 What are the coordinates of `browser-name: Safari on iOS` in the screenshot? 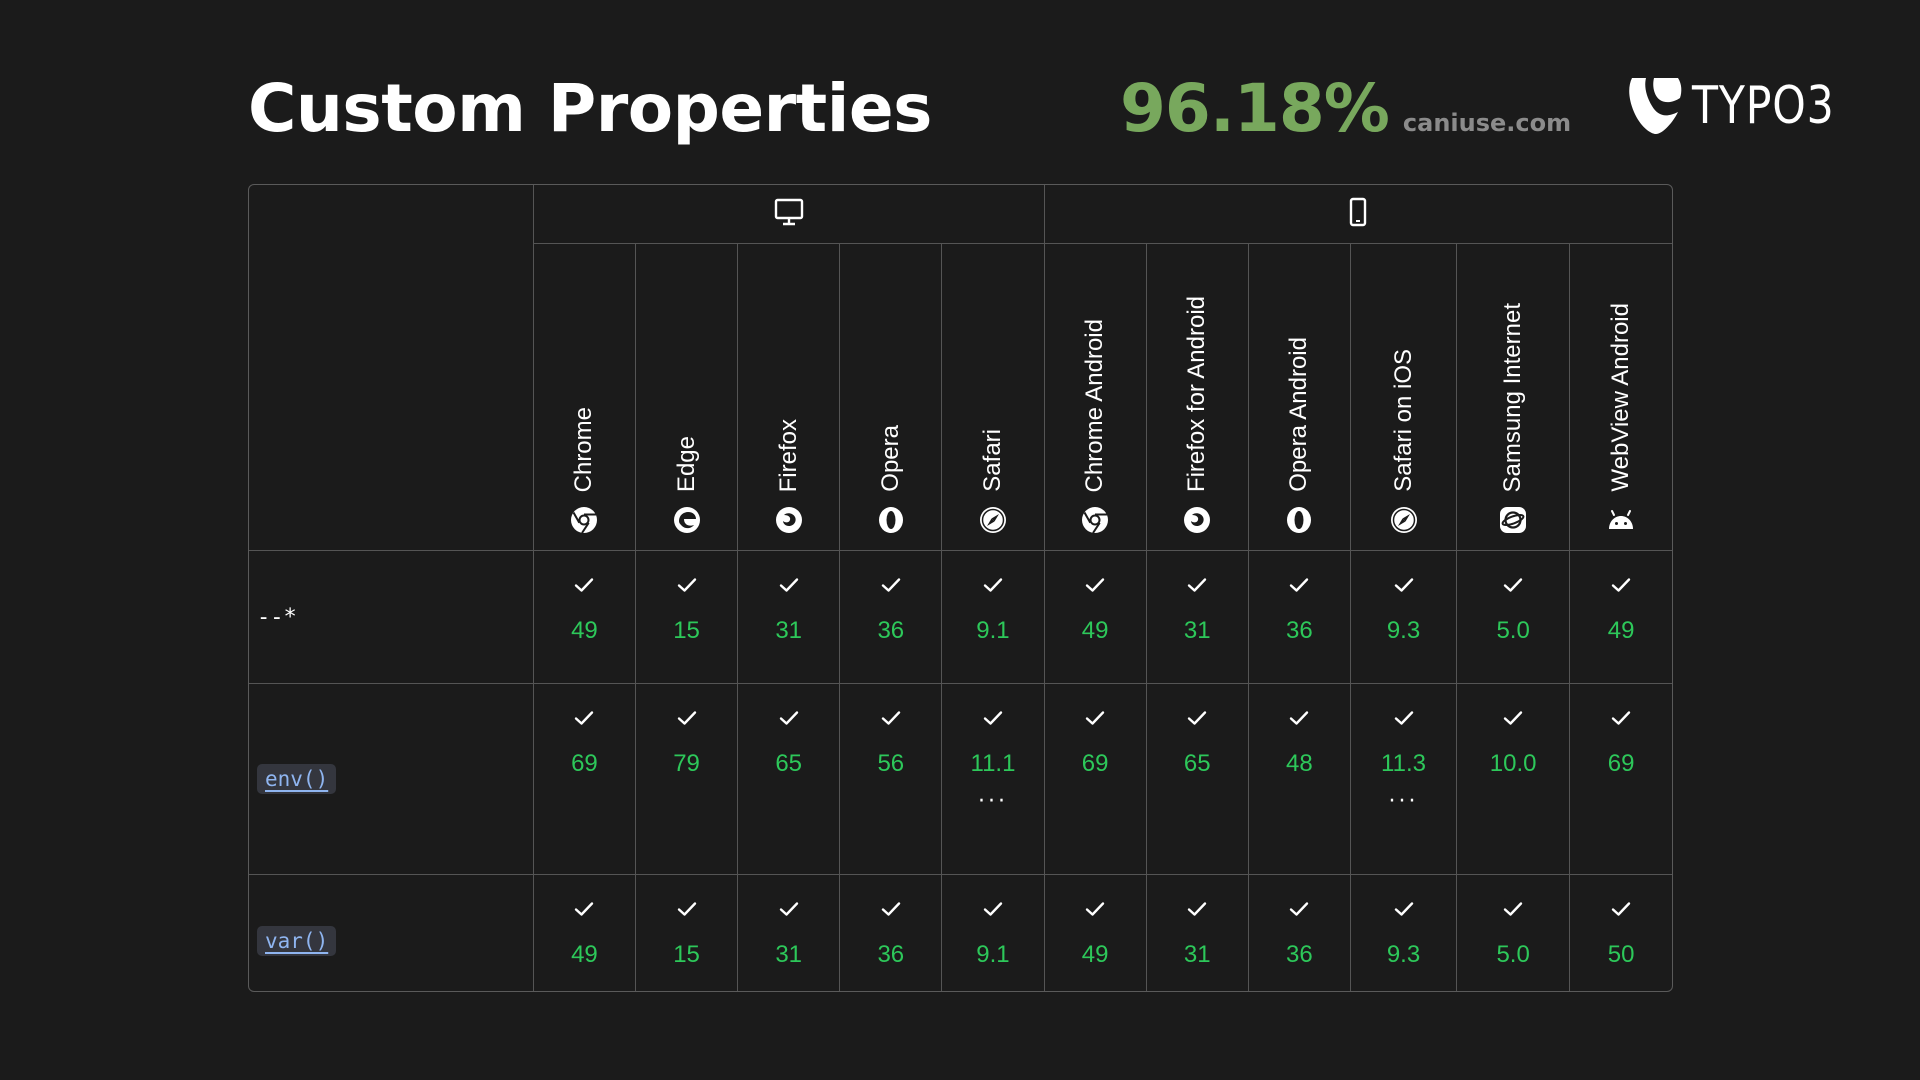 It's located at (1403, 420).